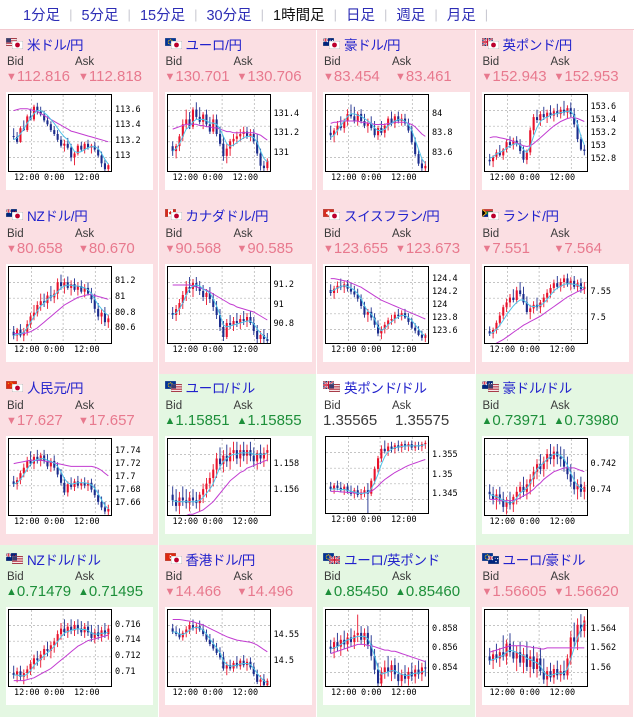 This screenshot has height=717, width=634. I want to click on ask-value: 1.15855, so click(274, 420).